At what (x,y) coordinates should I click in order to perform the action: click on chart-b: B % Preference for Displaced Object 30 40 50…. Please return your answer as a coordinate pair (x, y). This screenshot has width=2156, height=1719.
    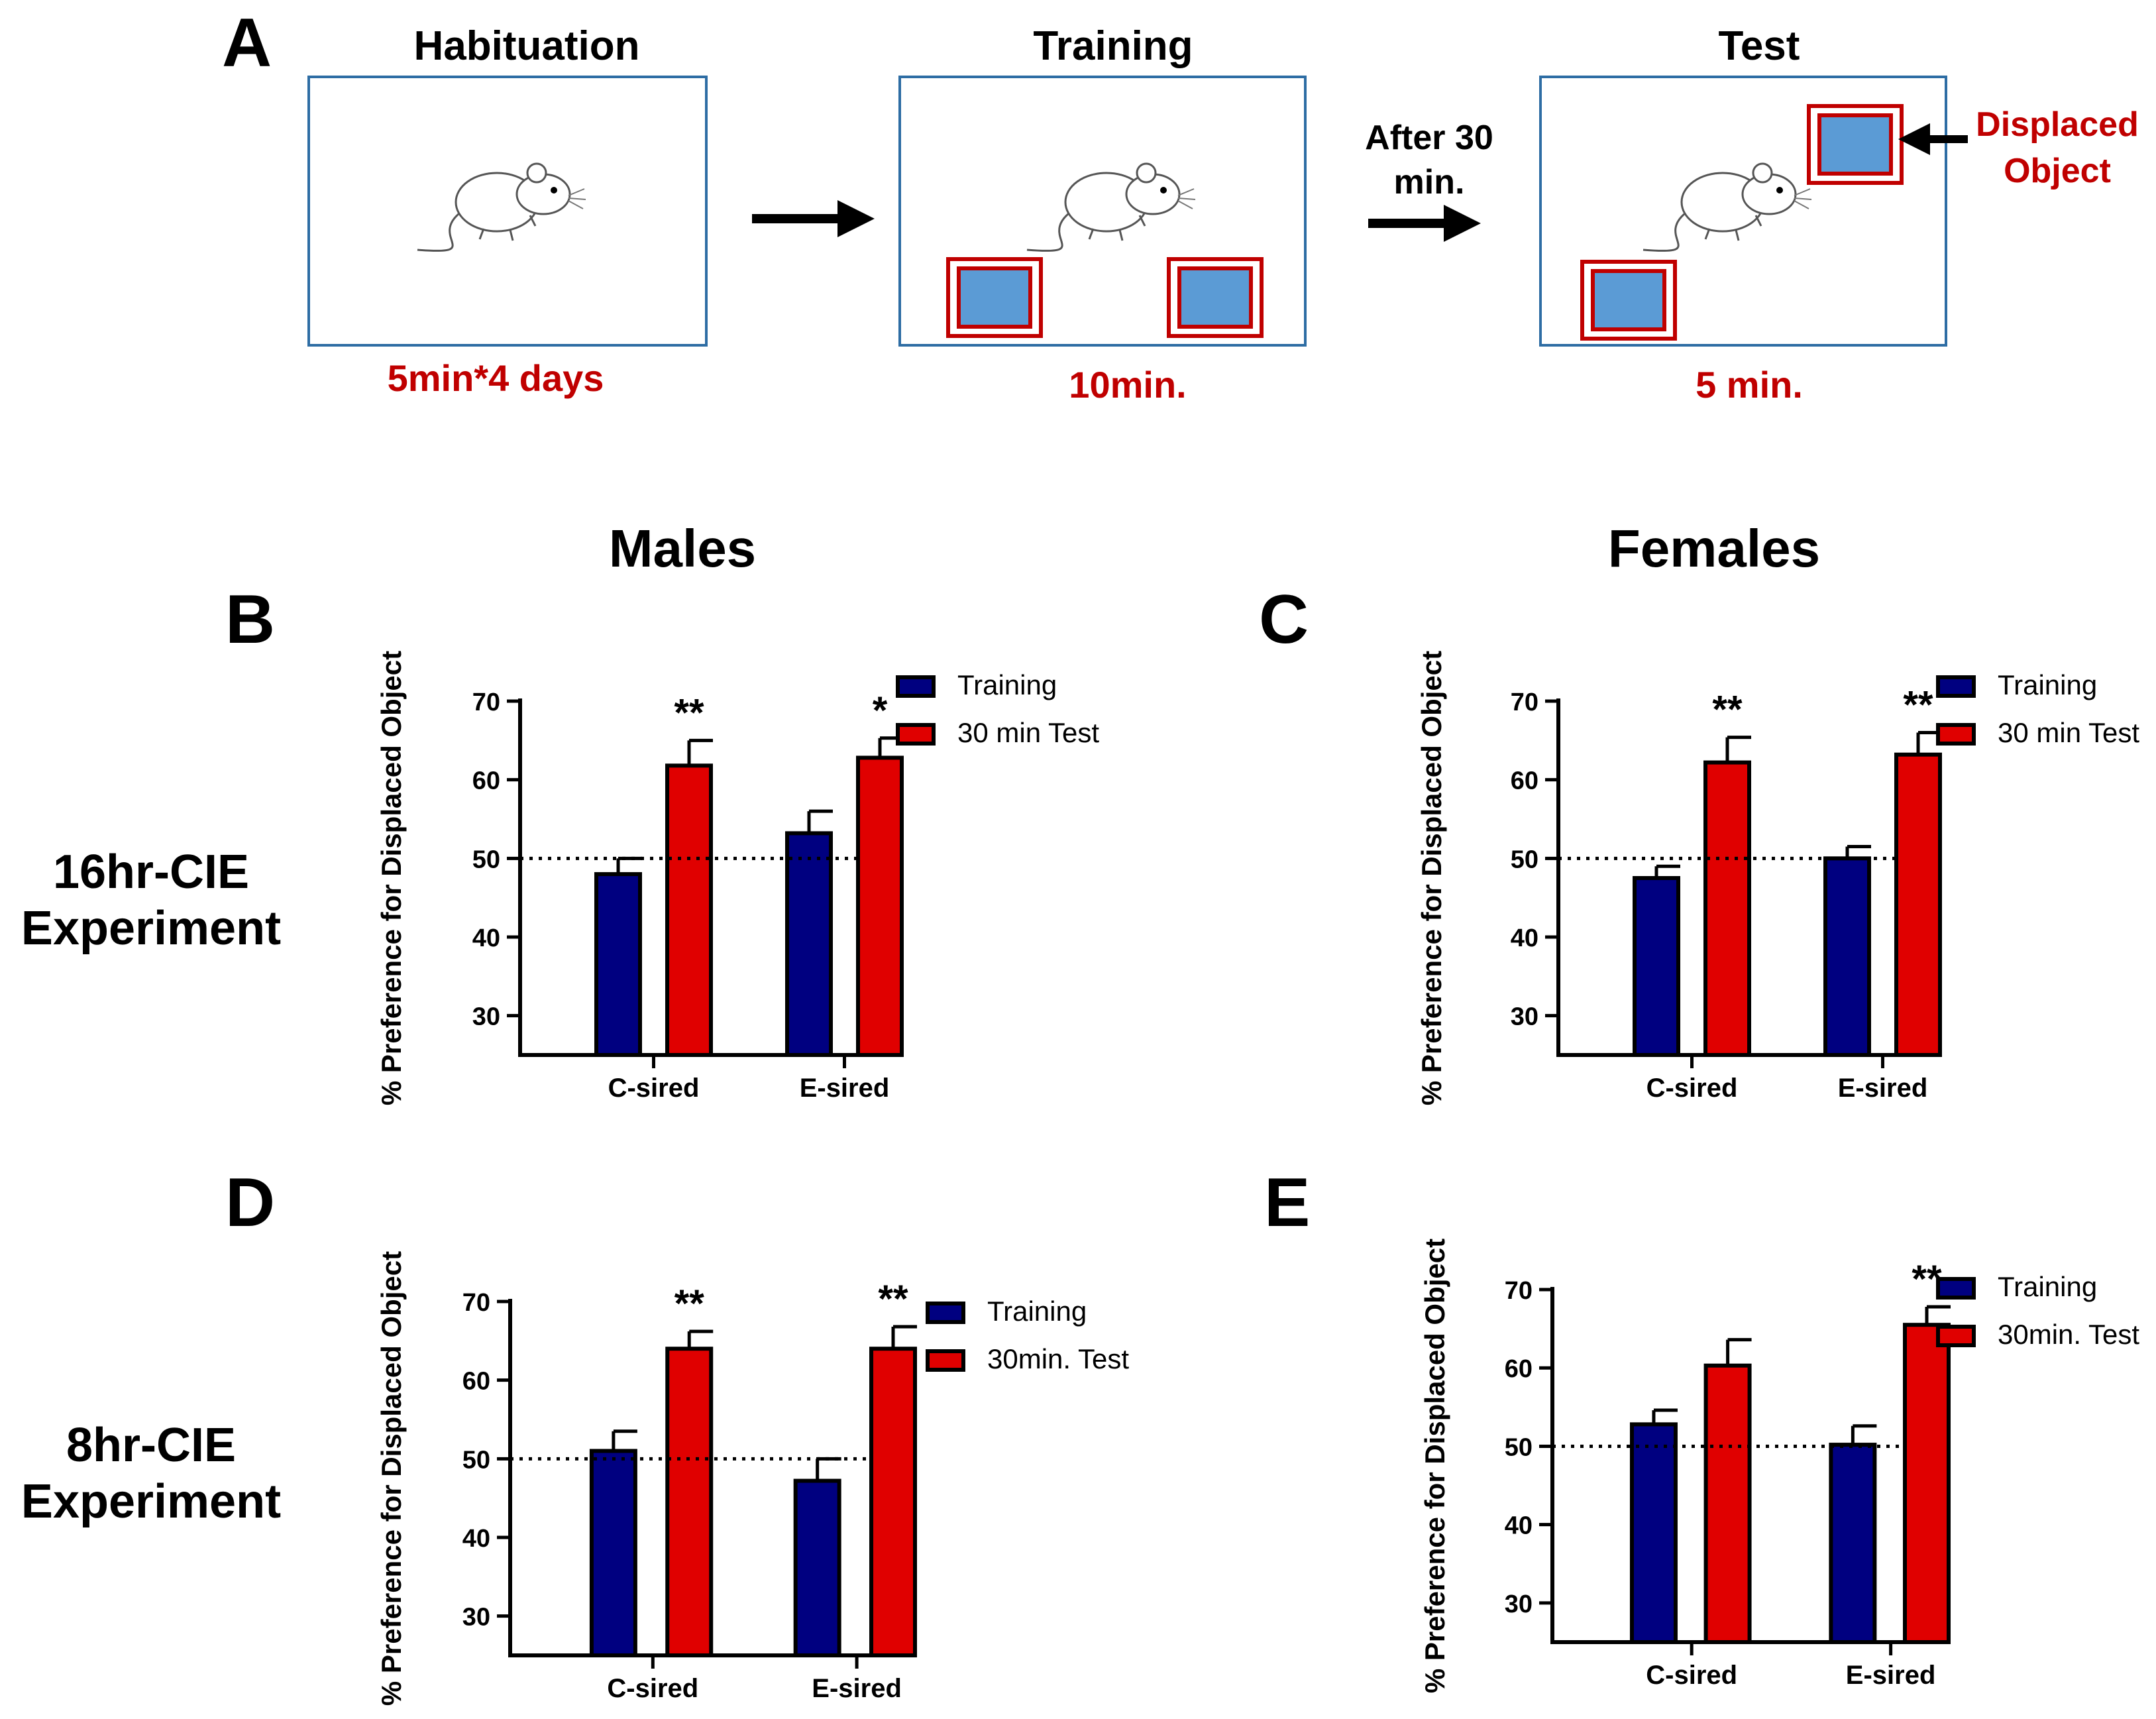
    Looking at the image, I should click on (662, 843).